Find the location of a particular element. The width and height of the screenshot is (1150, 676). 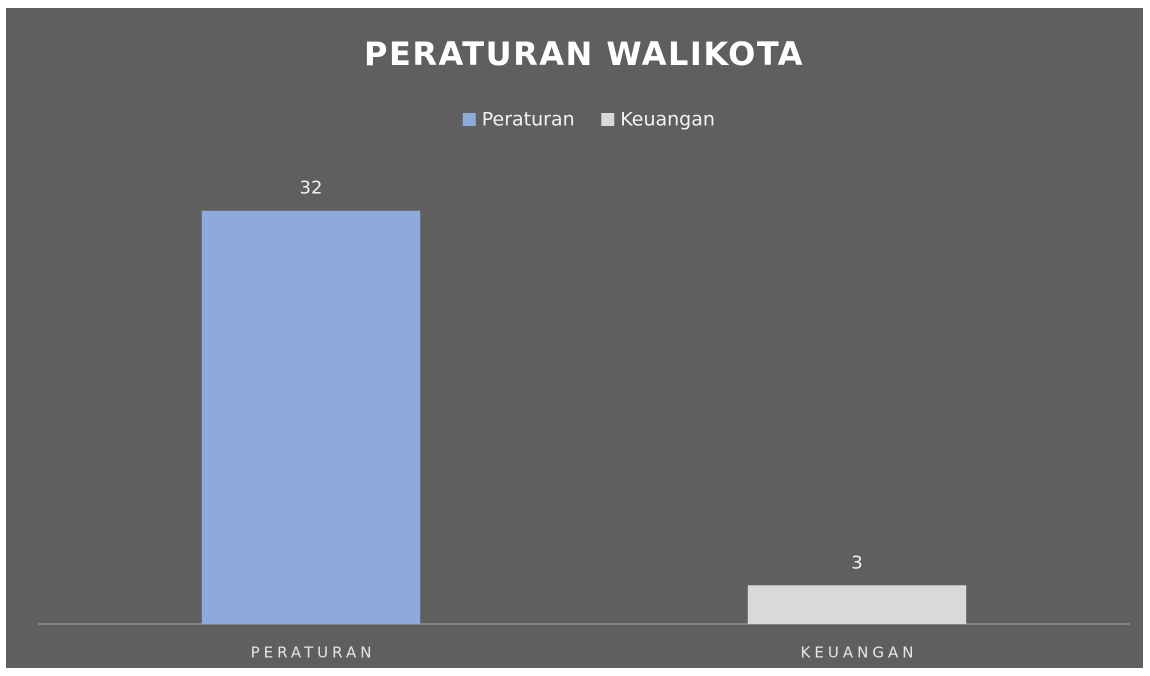

chart-title: PERATURAN WALIKOTA is located at coordinates (584, 54).